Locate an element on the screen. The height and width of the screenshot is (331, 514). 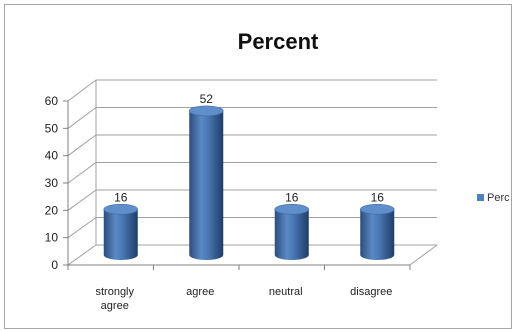
x-tick-label: disagree is located at coordinates (371, 292).